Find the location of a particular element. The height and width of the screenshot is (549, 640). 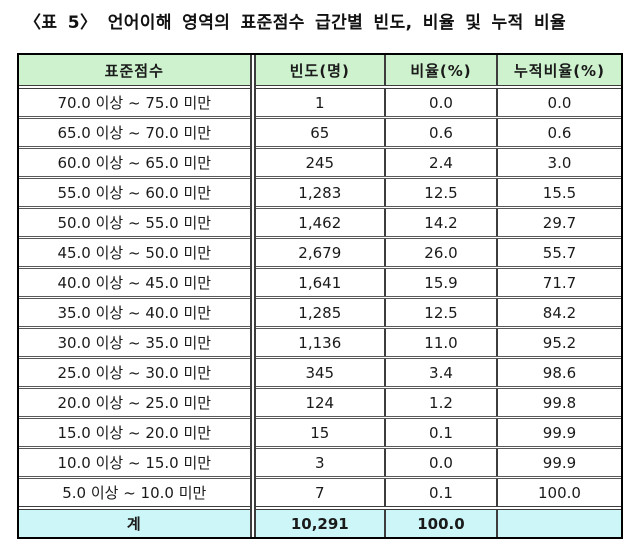

score-range-cell: 30.0 이상 ~ 35.0 미만 is located at coordinates (136, 343).